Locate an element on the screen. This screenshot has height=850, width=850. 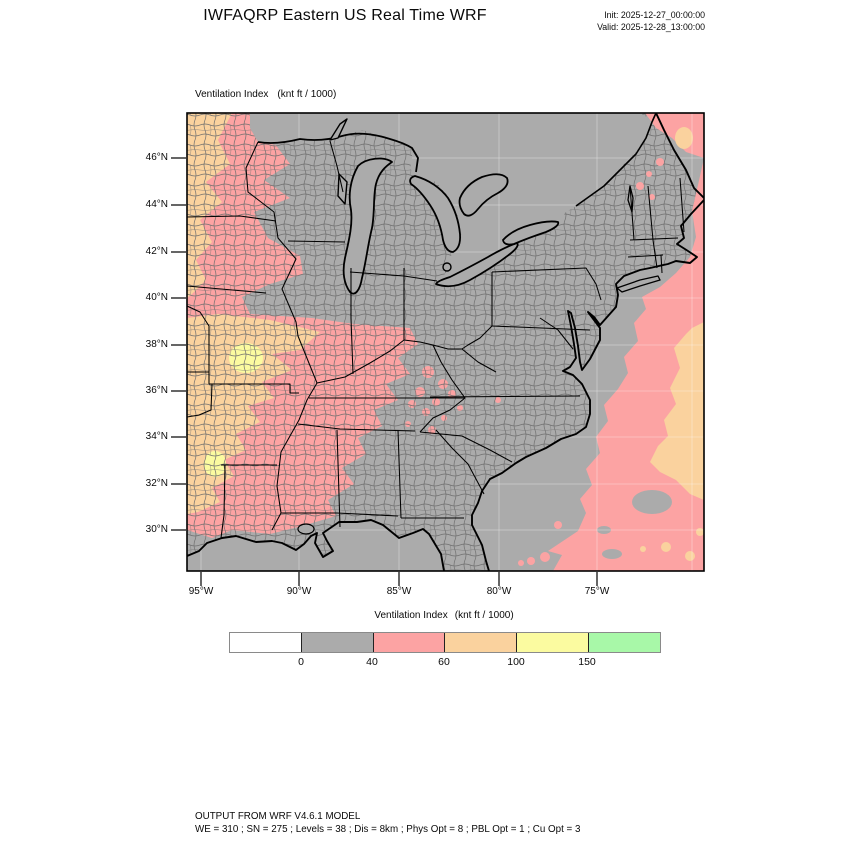
lat-tick-label: 42°N is located at coordinates (156, 251).